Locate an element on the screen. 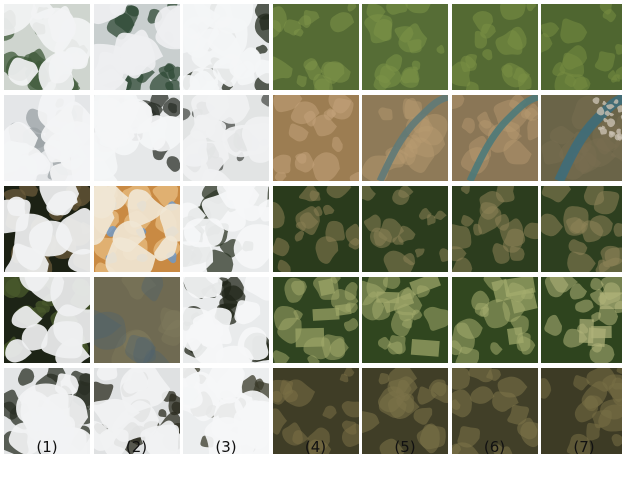 This screenshot has width=622, height=488. column-label-6: (6) is located at coordinates (494, 447).